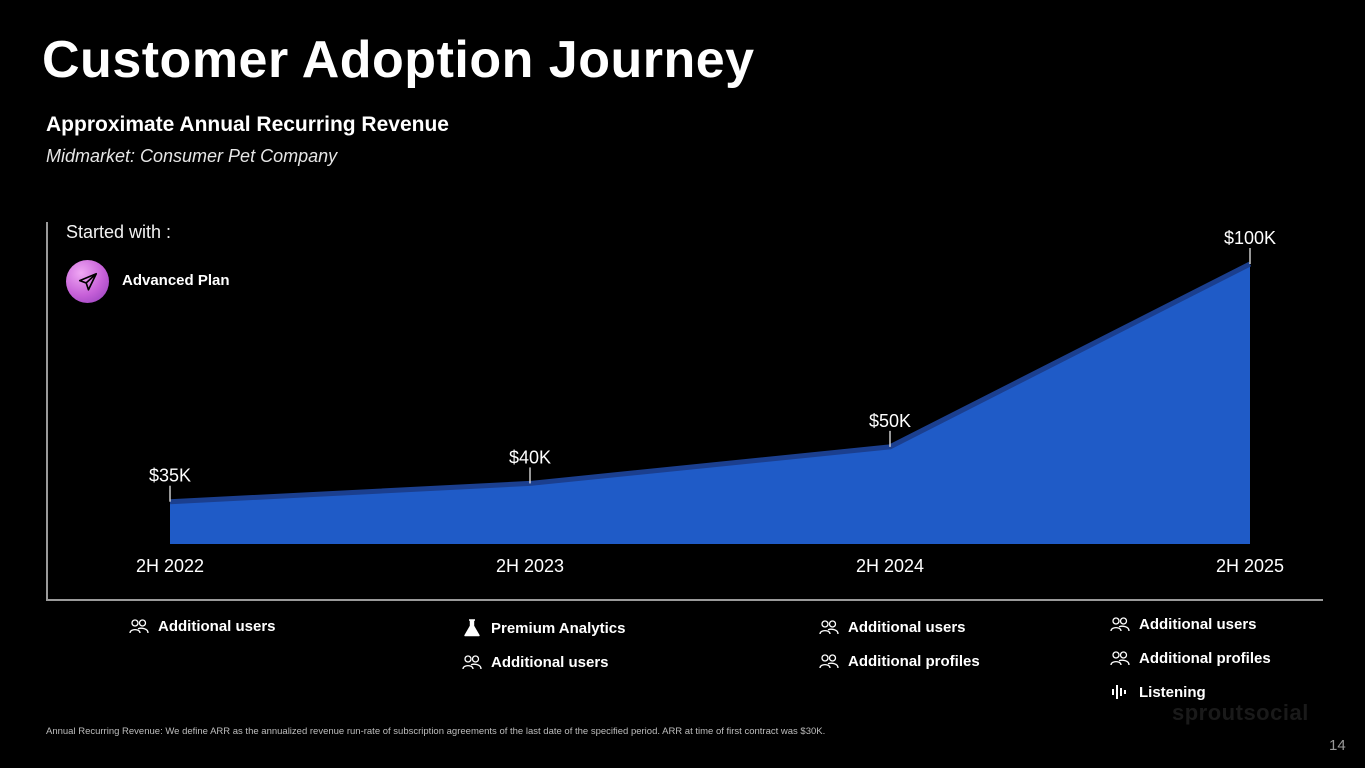 The image size is (1365, 768). What do you see at coordinates (1250, 566) in the screenshot?
I see `x-tick-label: 2H 2025` at bounding box center [1250, 566].